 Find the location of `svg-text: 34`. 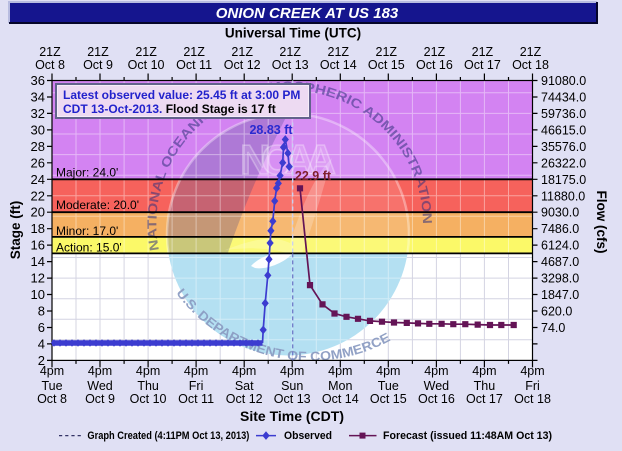

svg-text: 34 is located at coordinates (38, 97).